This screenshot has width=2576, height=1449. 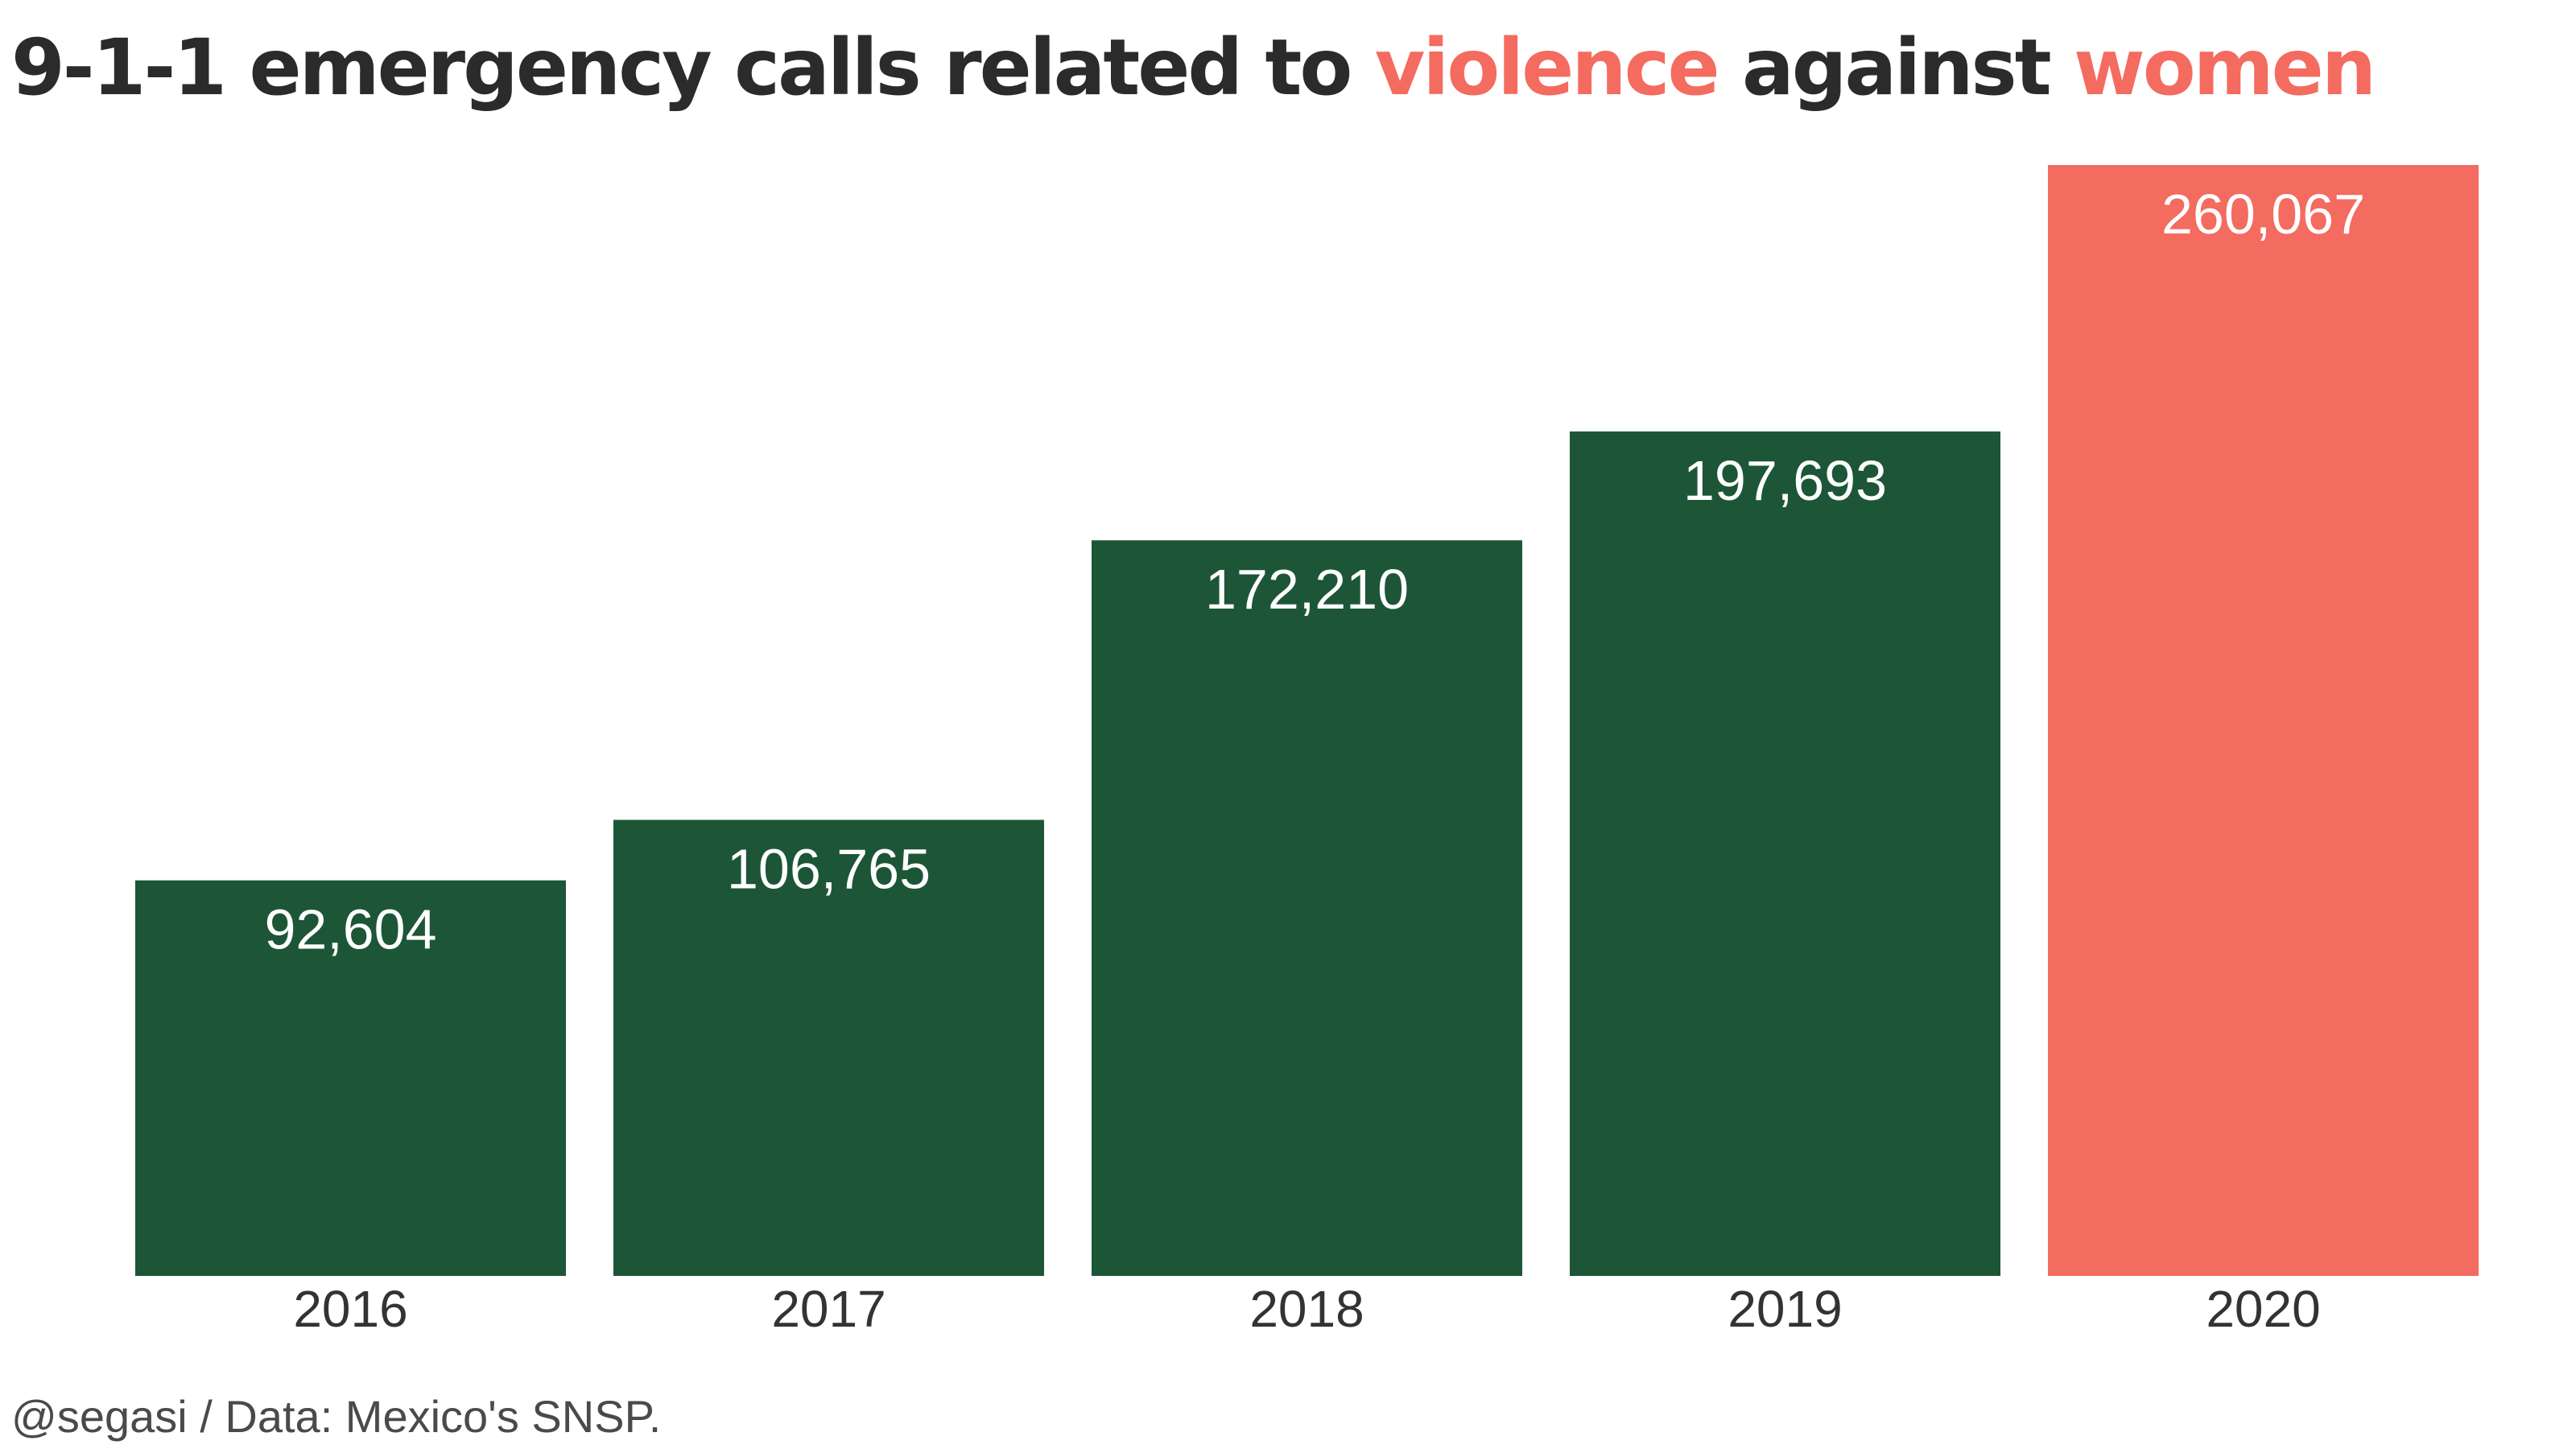 I want to click on value-label-2019: 197,693, so click(x=1785, y=480).